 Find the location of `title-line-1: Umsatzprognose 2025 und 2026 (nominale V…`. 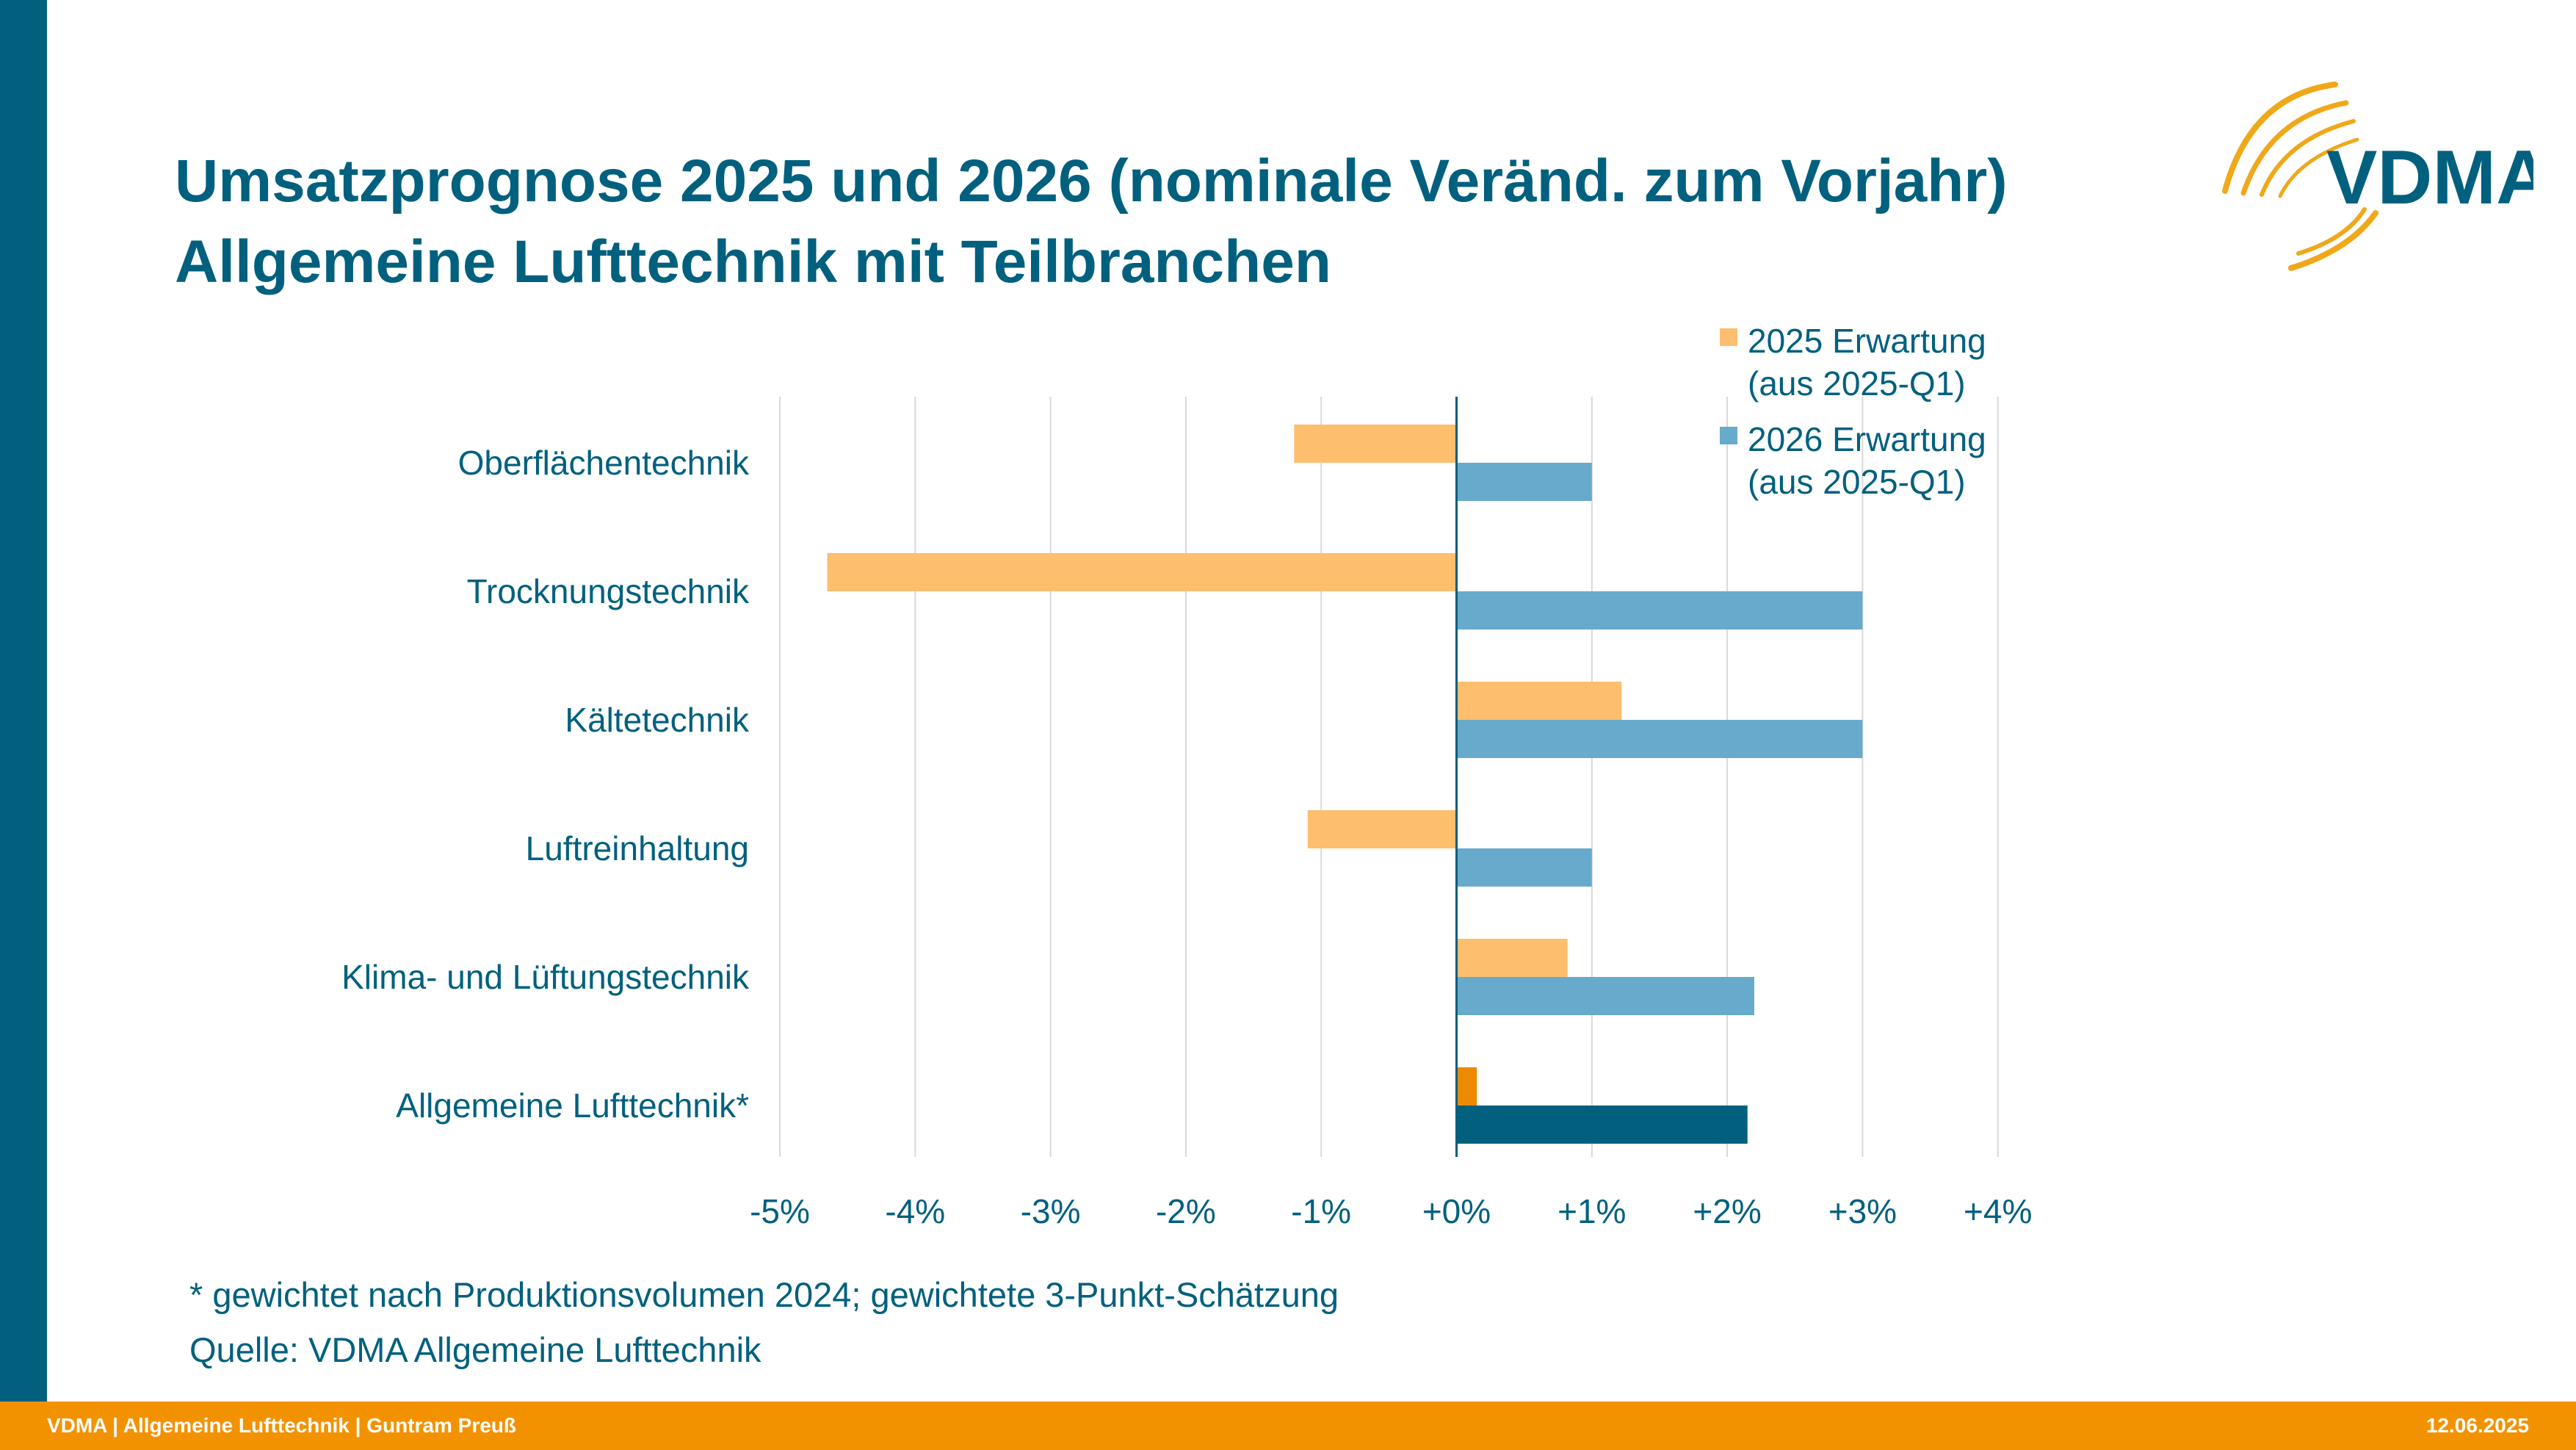

title-line-1: Umsatzprognose 2025 und 2026 (nominale V… is located at coordinates (1091, 181).